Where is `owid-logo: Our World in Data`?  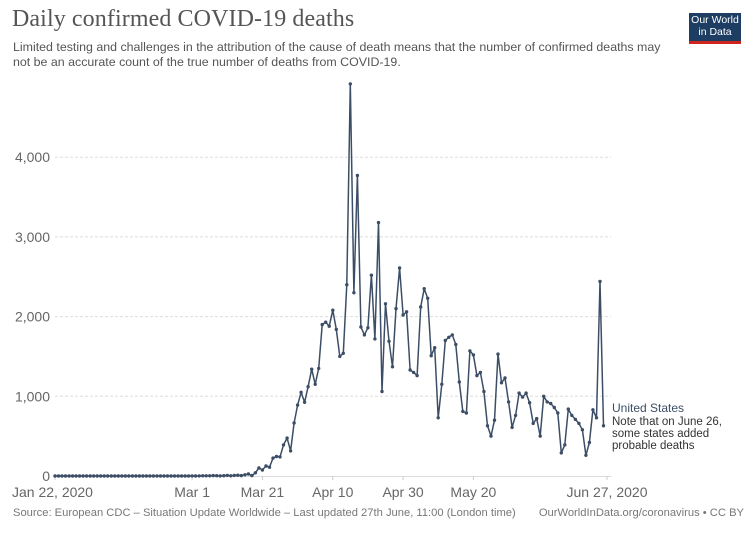
owid-logo: Our World in Data is located at coordinates (715, 28).